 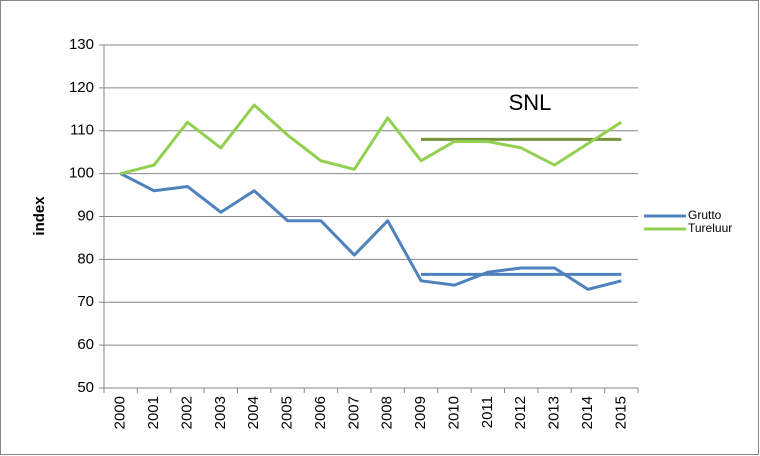 I want to click on y-tick-label: 130, so click(x=81, y=44).